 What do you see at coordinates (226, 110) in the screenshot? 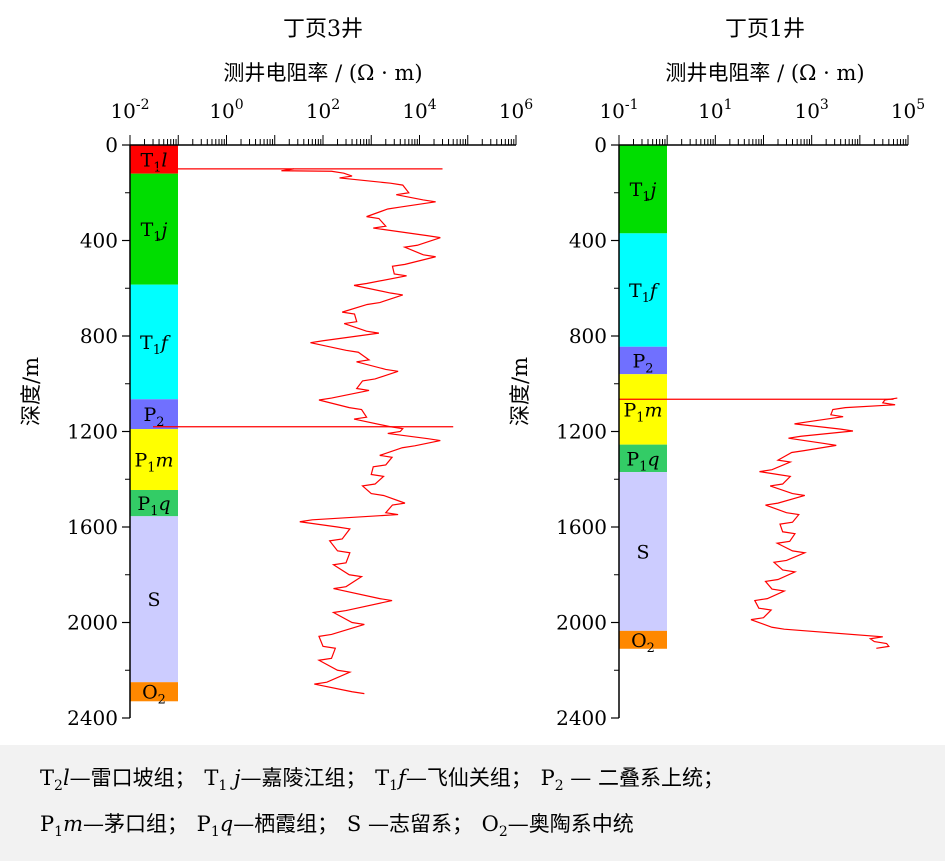
I see `x-tick-label: 10⁰` at bounding box center [226, 110].